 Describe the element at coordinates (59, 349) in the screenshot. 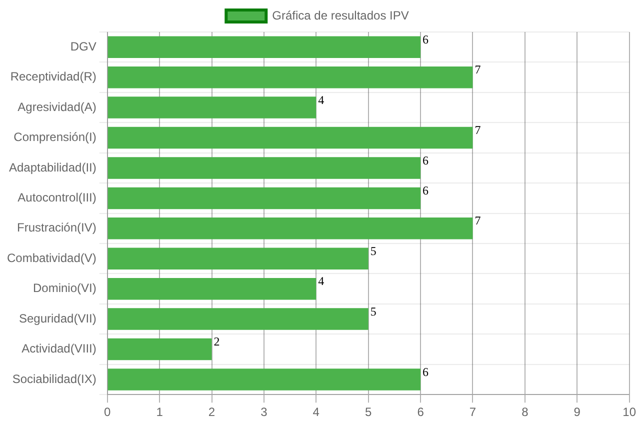

I see `y-tick-label: Actividad(VIII)` at that location.